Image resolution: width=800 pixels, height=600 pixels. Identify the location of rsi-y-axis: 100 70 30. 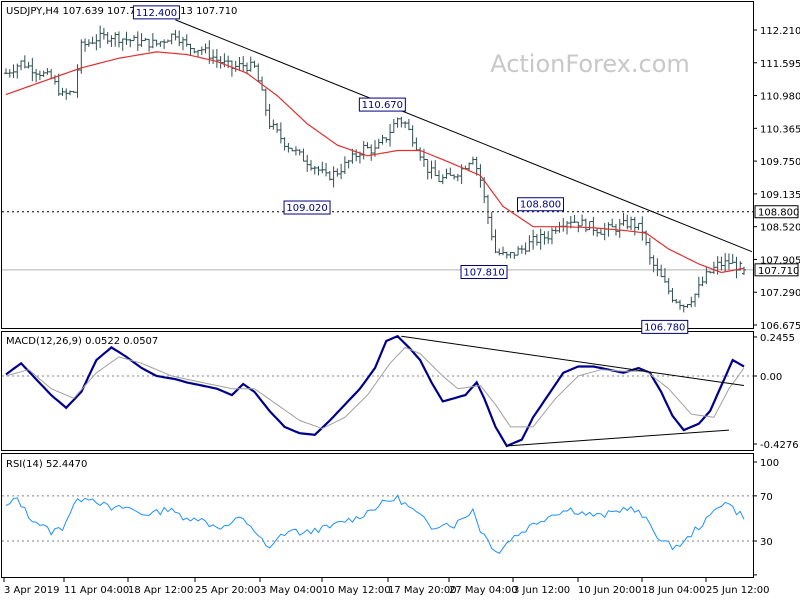
(766, 517).